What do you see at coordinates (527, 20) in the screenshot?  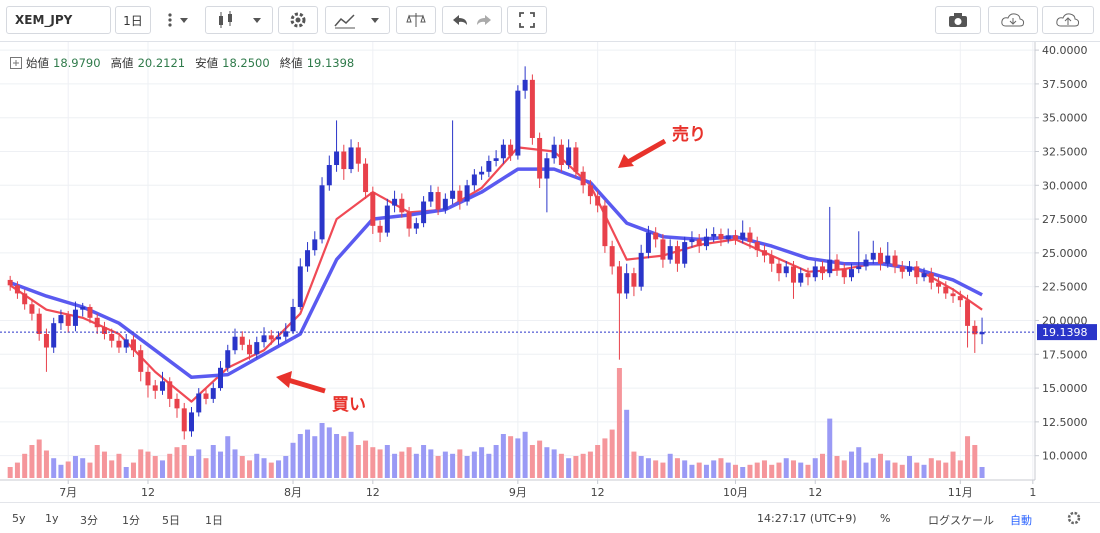 I see `fullscreen-button` at bounding box center [527, 20].